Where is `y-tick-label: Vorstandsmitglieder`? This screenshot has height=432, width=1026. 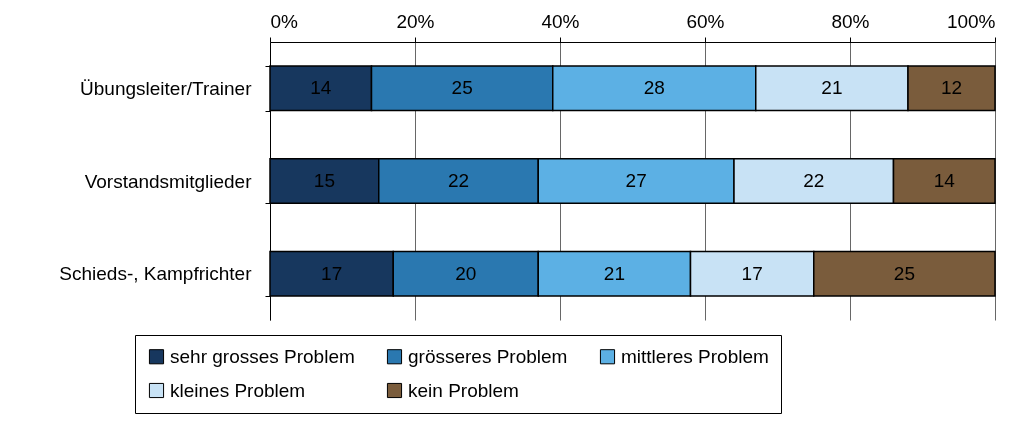 y-tick-label: Vorstandsmitglieder is located at coordinates (168, 181).